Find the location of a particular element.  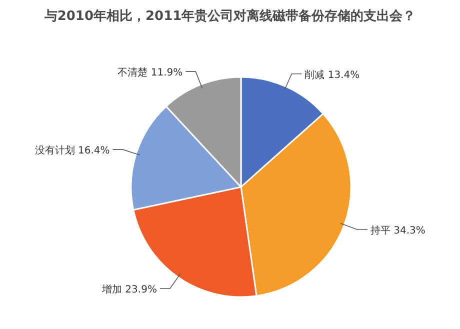

slice-label: 削减 13.4% is located at coordinates (332, 74).